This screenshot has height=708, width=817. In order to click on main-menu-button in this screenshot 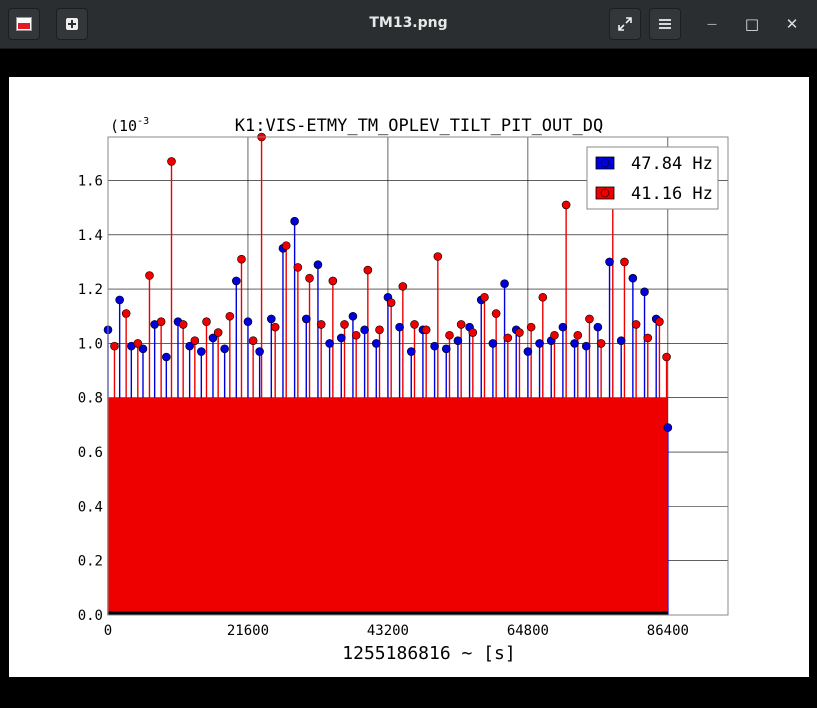, I will do `click(665, 24)`.